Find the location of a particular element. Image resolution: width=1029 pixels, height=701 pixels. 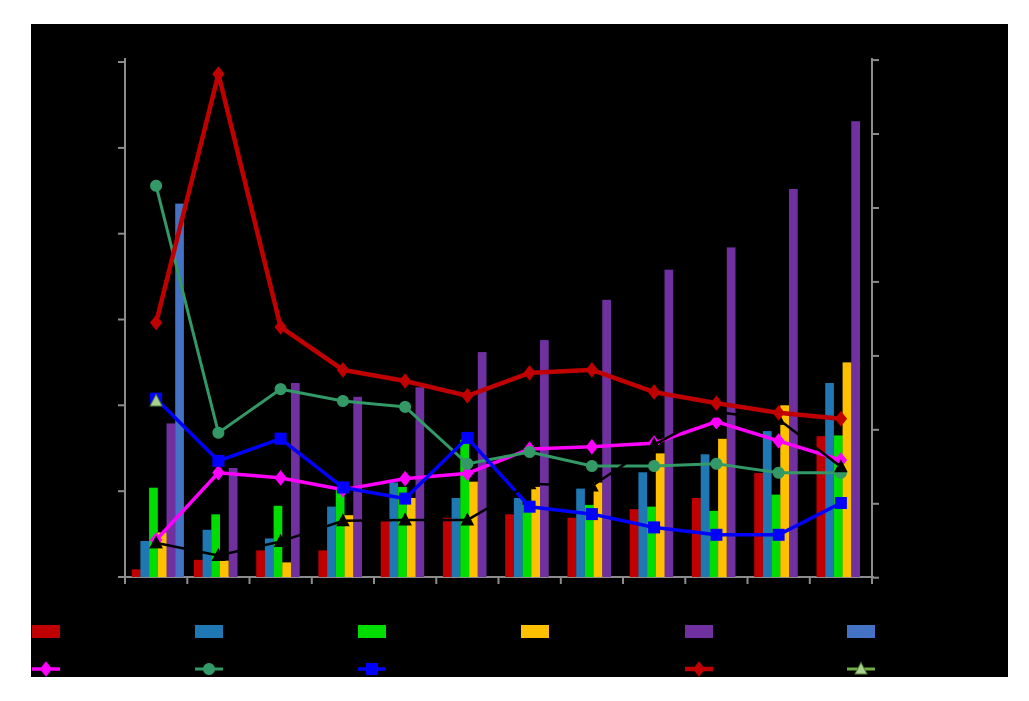

bar-red-g3 is located at coordinates (260, 563).